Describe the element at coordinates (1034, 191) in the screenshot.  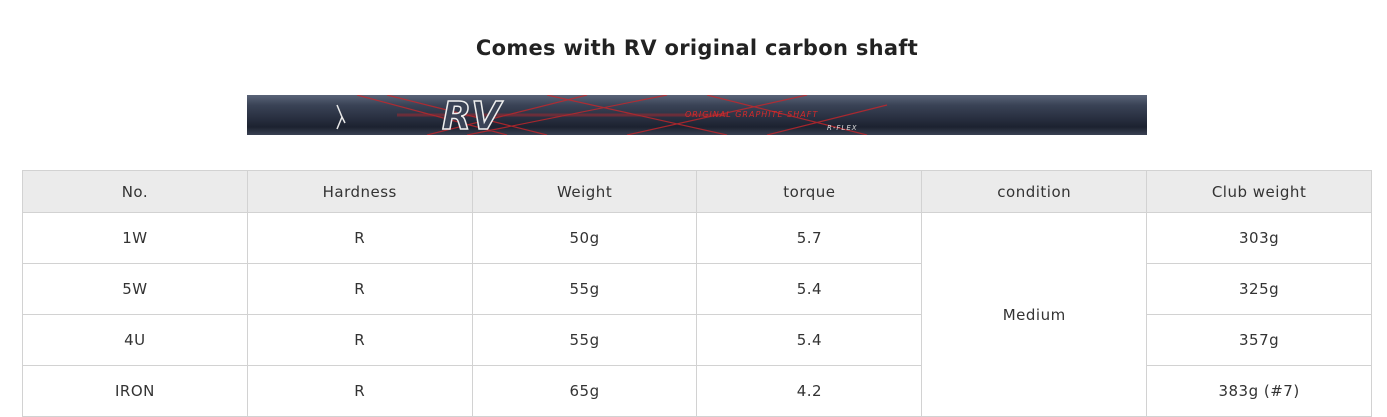
I see `header-condition: condition` at that location.